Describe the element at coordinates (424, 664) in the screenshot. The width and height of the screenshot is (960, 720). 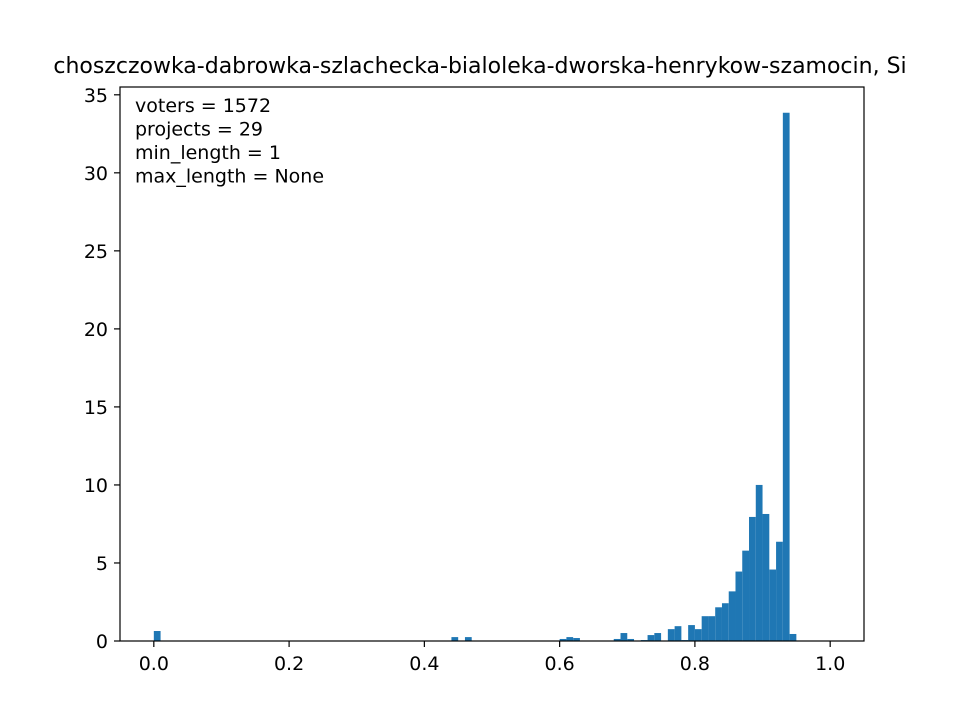
I see `x-tick-label-2: 0.4` at that location.